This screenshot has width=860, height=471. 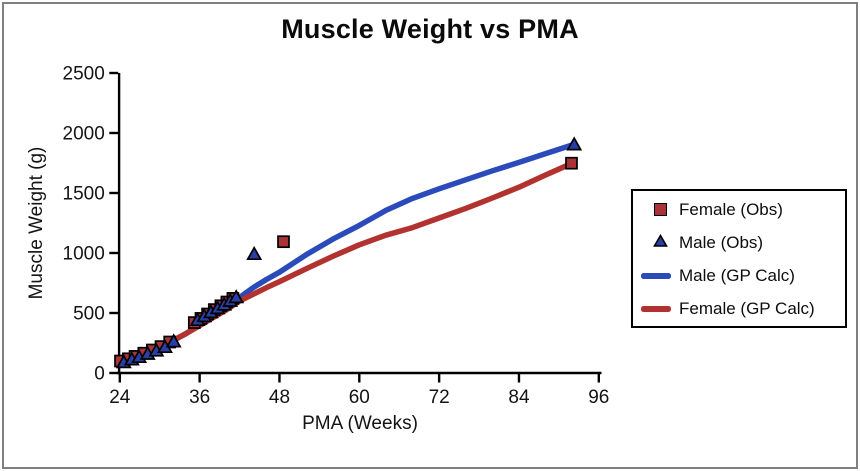 I want to click on legend-item-female-gp-calc: Female (GP Calc), so click(x=739, y=309).